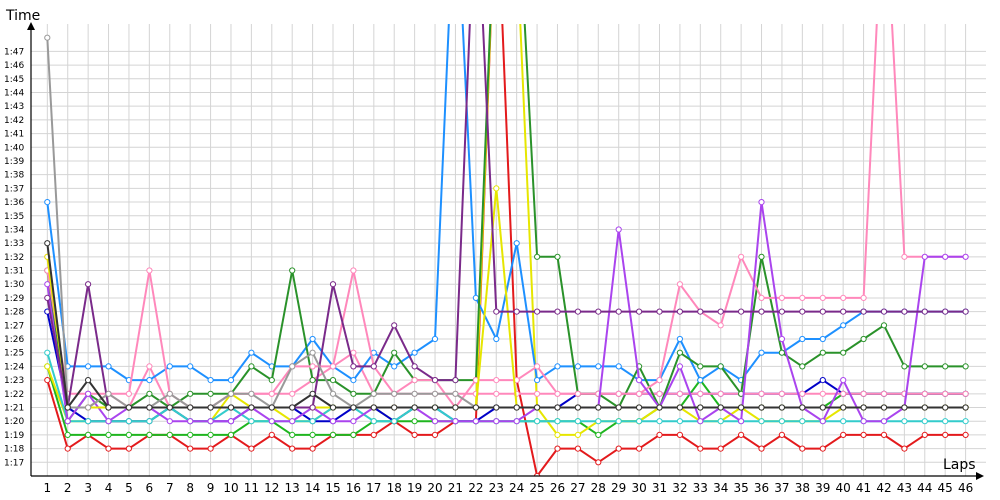 Image resolution: width=1000 pixels, height=500 pixels. What do you see at coordinates (14, 422) in the screenshot?
I see `y-tick-label: 1:20` at bounding box center [14, 422].